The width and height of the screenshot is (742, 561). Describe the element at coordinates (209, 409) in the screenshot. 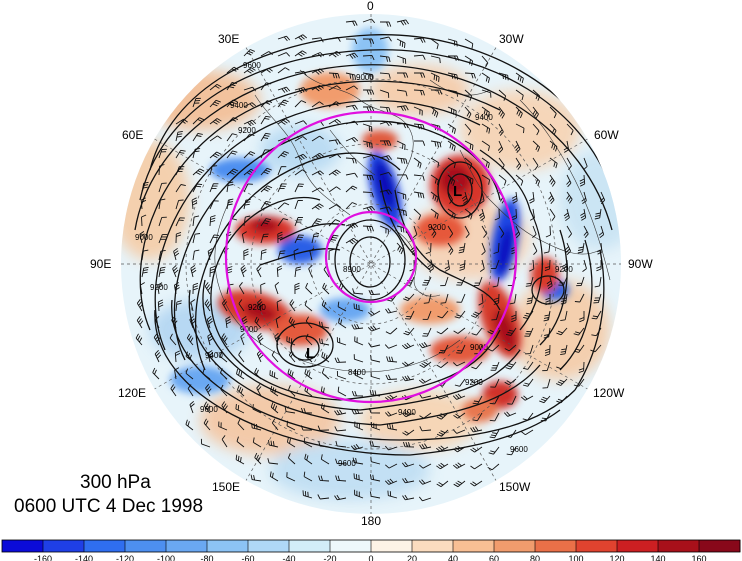

I see `contour-label: 9600` at that location.